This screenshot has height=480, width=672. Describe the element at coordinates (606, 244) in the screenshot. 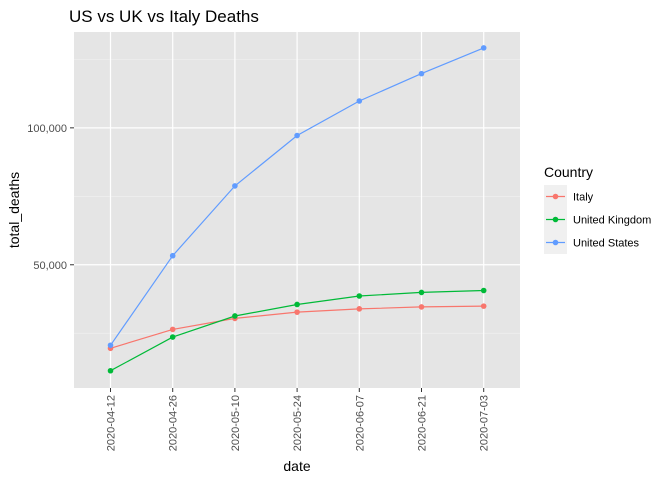

I see `legend-entry-label: United States` at that location.